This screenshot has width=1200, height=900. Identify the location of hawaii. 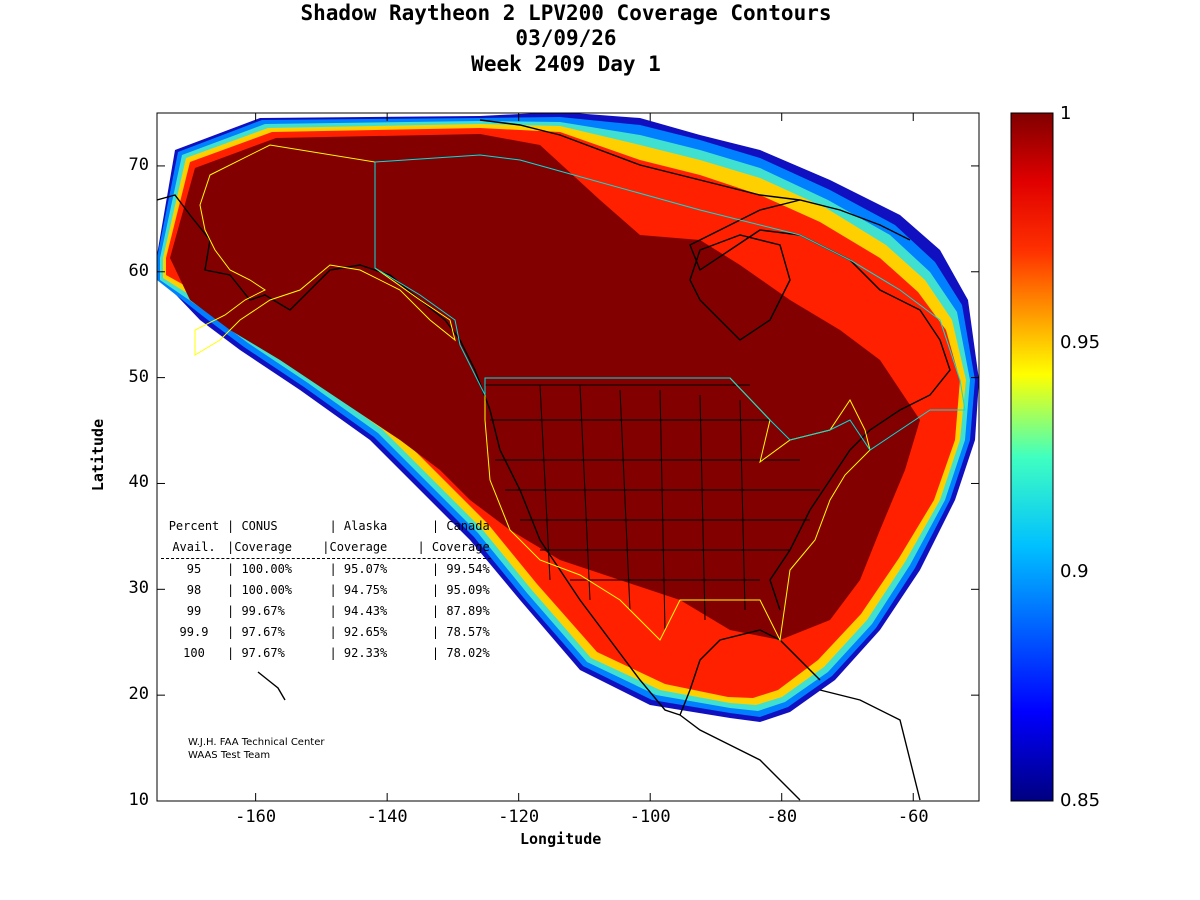
(271, 686).